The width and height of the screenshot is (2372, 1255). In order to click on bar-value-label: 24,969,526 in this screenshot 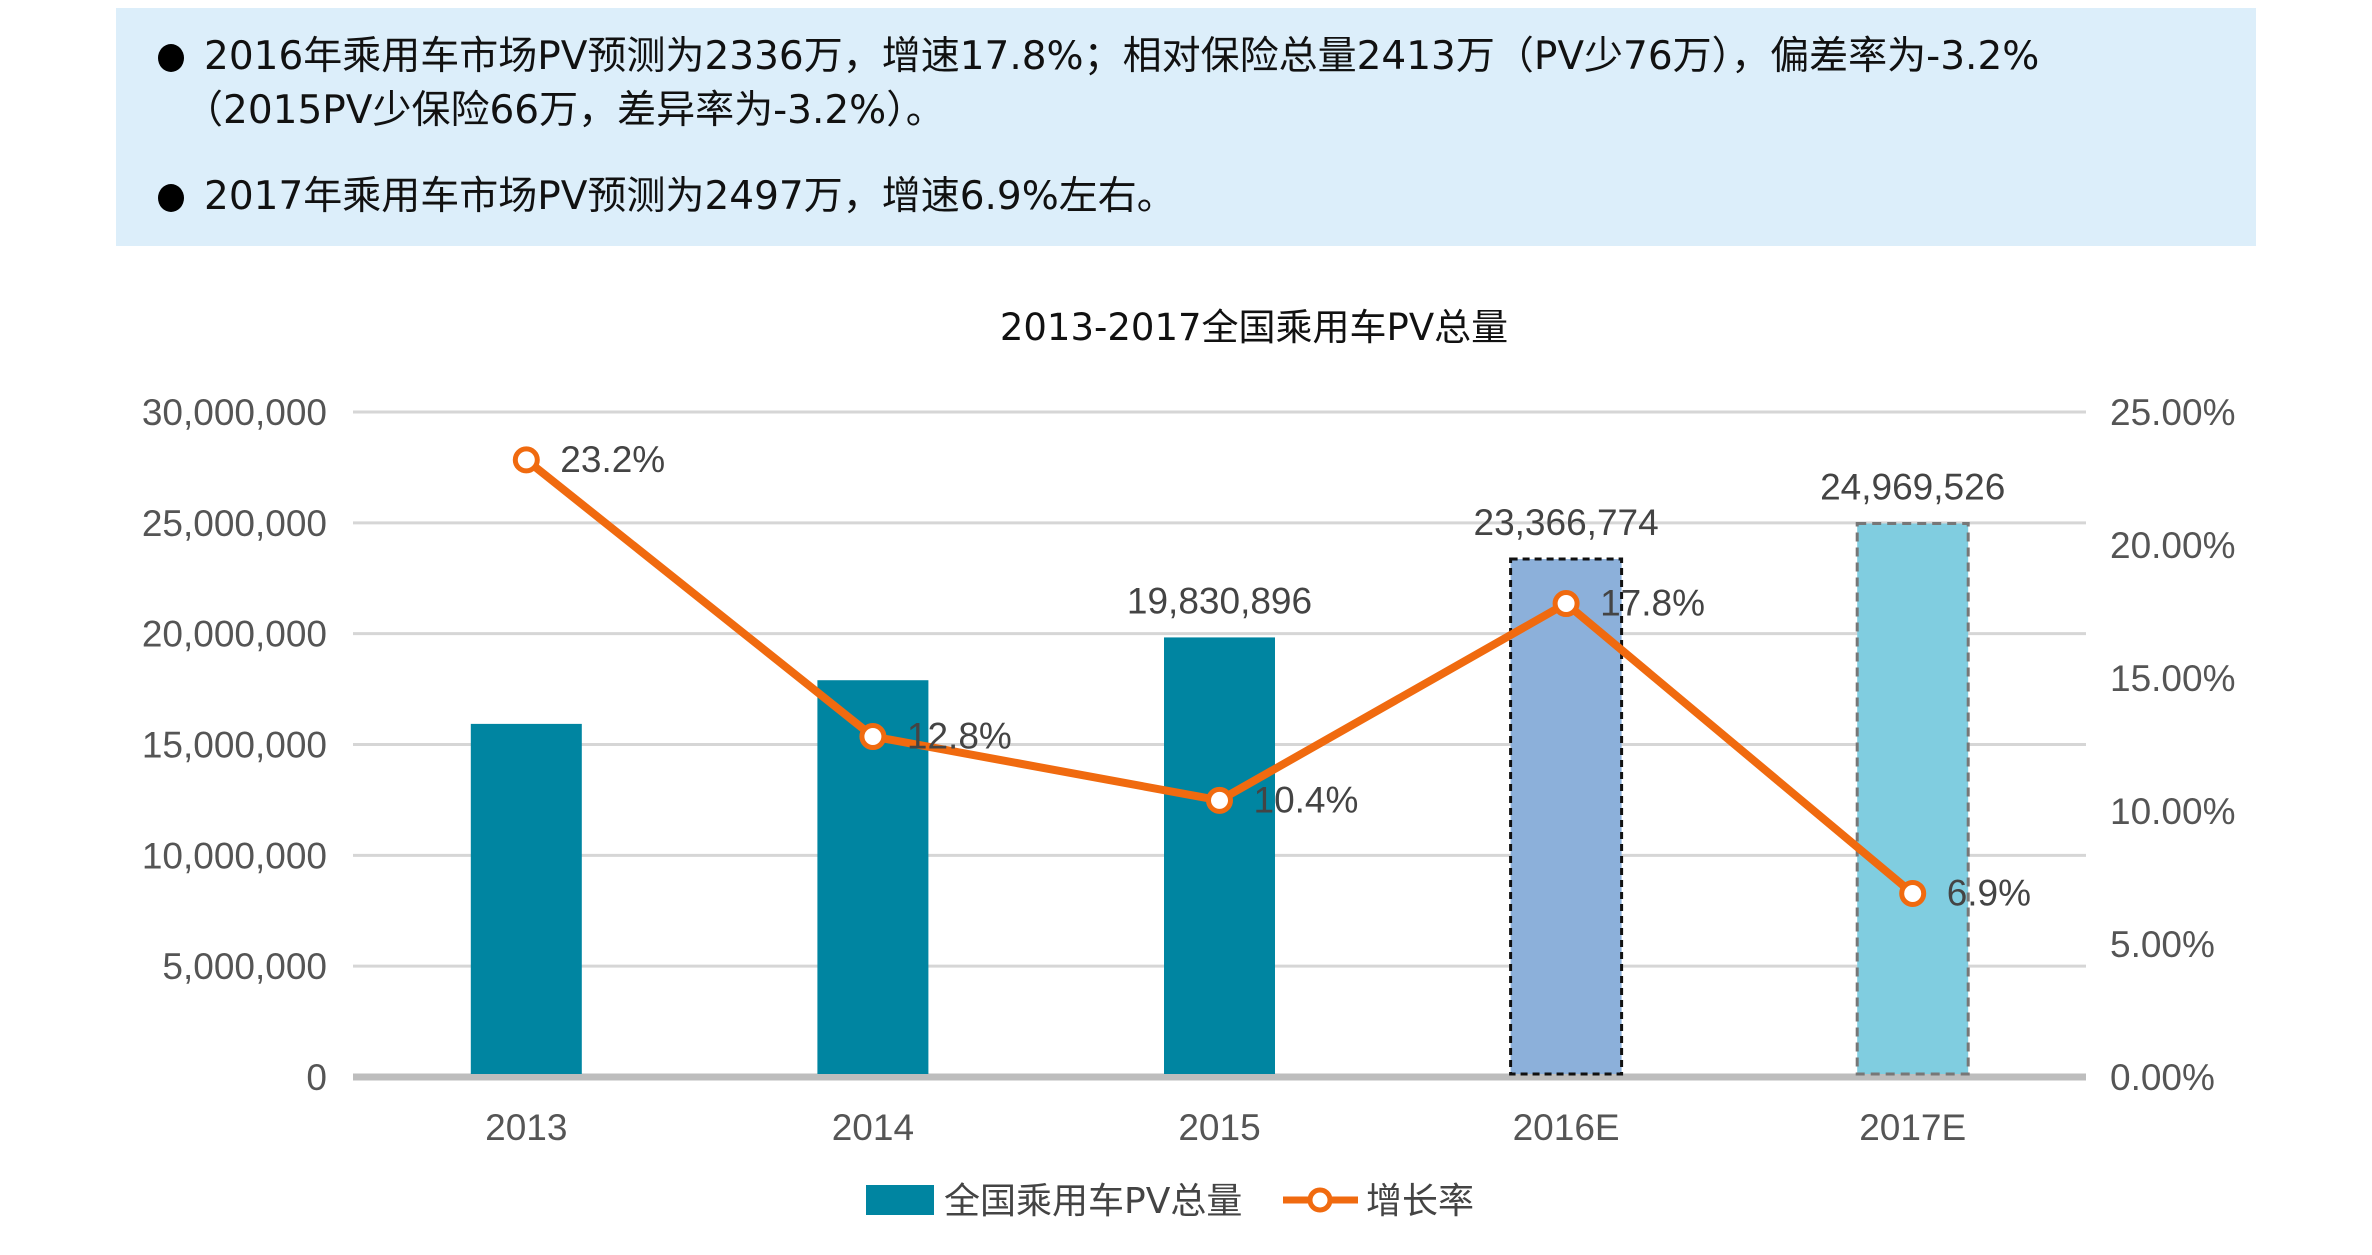, I will do `click(1912, 487)`.